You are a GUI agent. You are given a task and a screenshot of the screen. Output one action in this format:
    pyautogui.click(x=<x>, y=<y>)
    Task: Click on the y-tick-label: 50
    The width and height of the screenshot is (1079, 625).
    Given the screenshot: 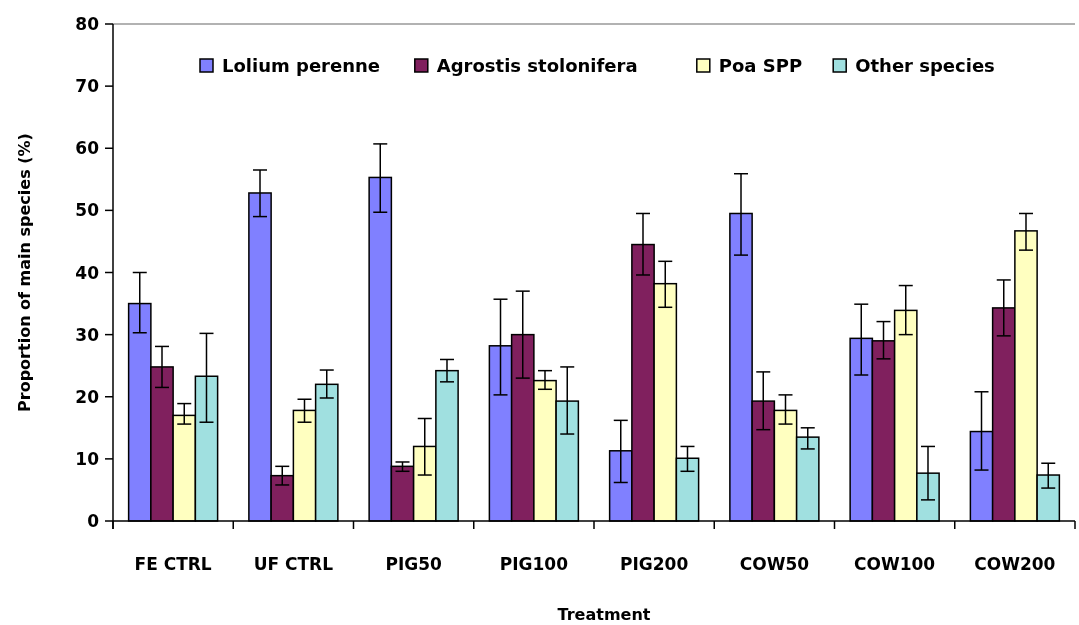 What is the action you would take?
    pyautogui.click(x=87, y=210)
    